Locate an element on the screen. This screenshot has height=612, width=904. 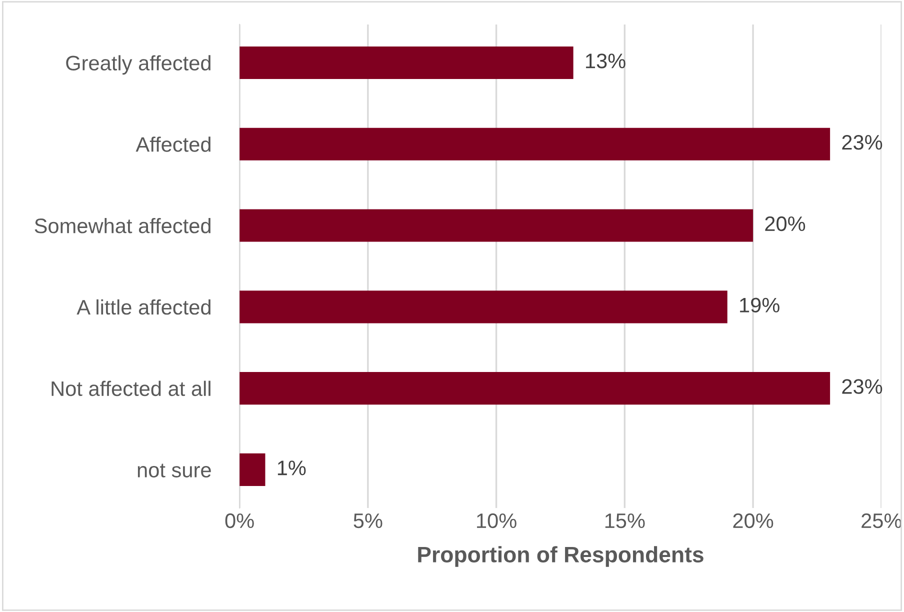
y-tick-label: Somewhat affected is located at coordinates (122, 226).